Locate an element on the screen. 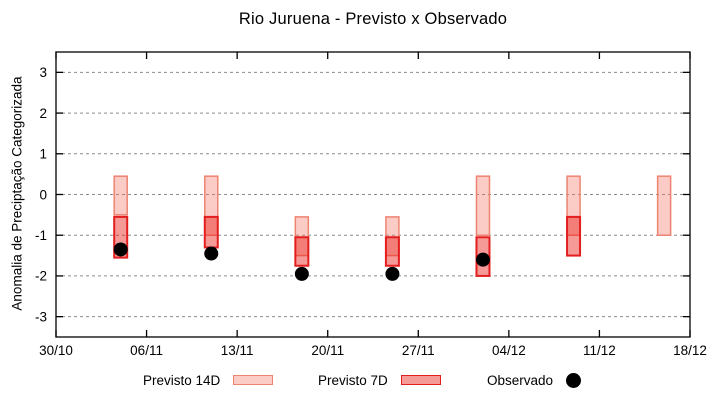  x-tick-label: 27/11 is located at coordinates (418, 350).